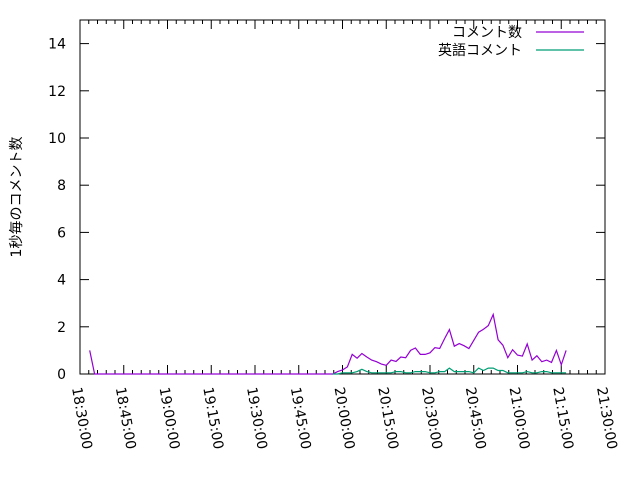 The width and height of the screenshot is (640, 484). What do you see at coordinates (519, 418) in the screenshot?
I see `x-tick-label: 21:00:00` at bounding box center [519, 418].